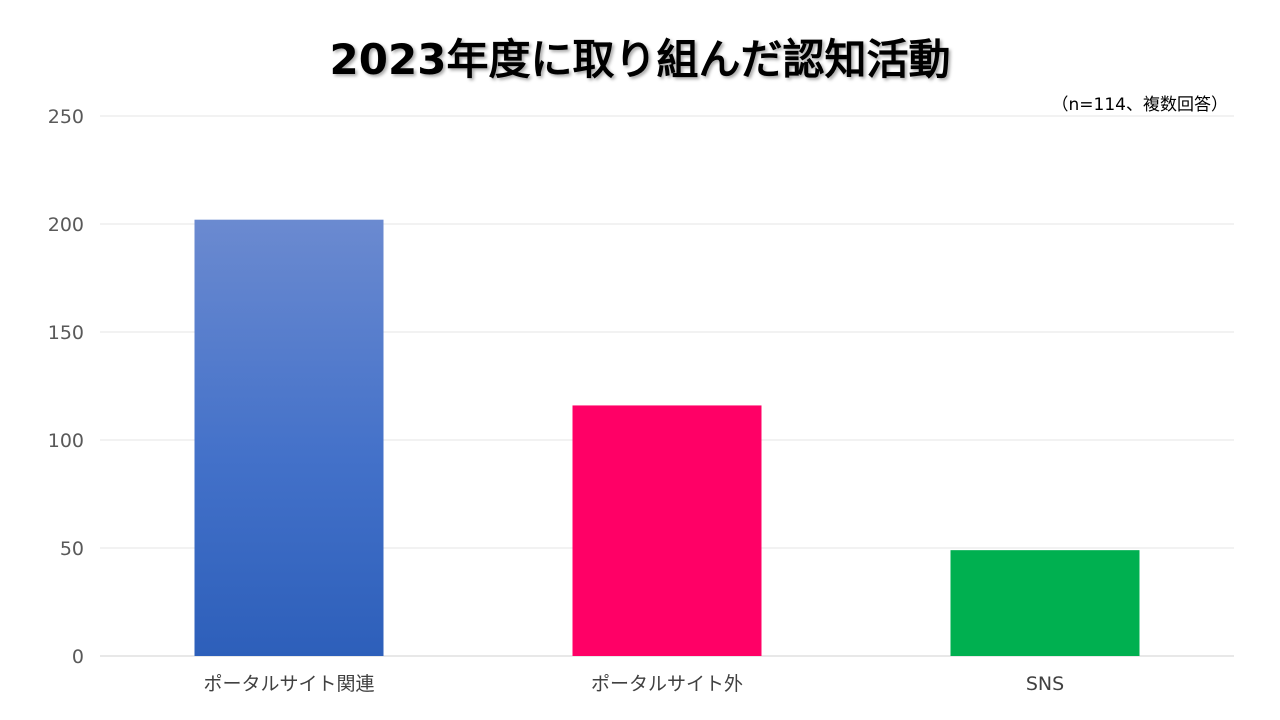  What do you see at coordinates (66, 441) in the screenshot?
I see `y-tick-label: 100` at bounding box center [66, 441].